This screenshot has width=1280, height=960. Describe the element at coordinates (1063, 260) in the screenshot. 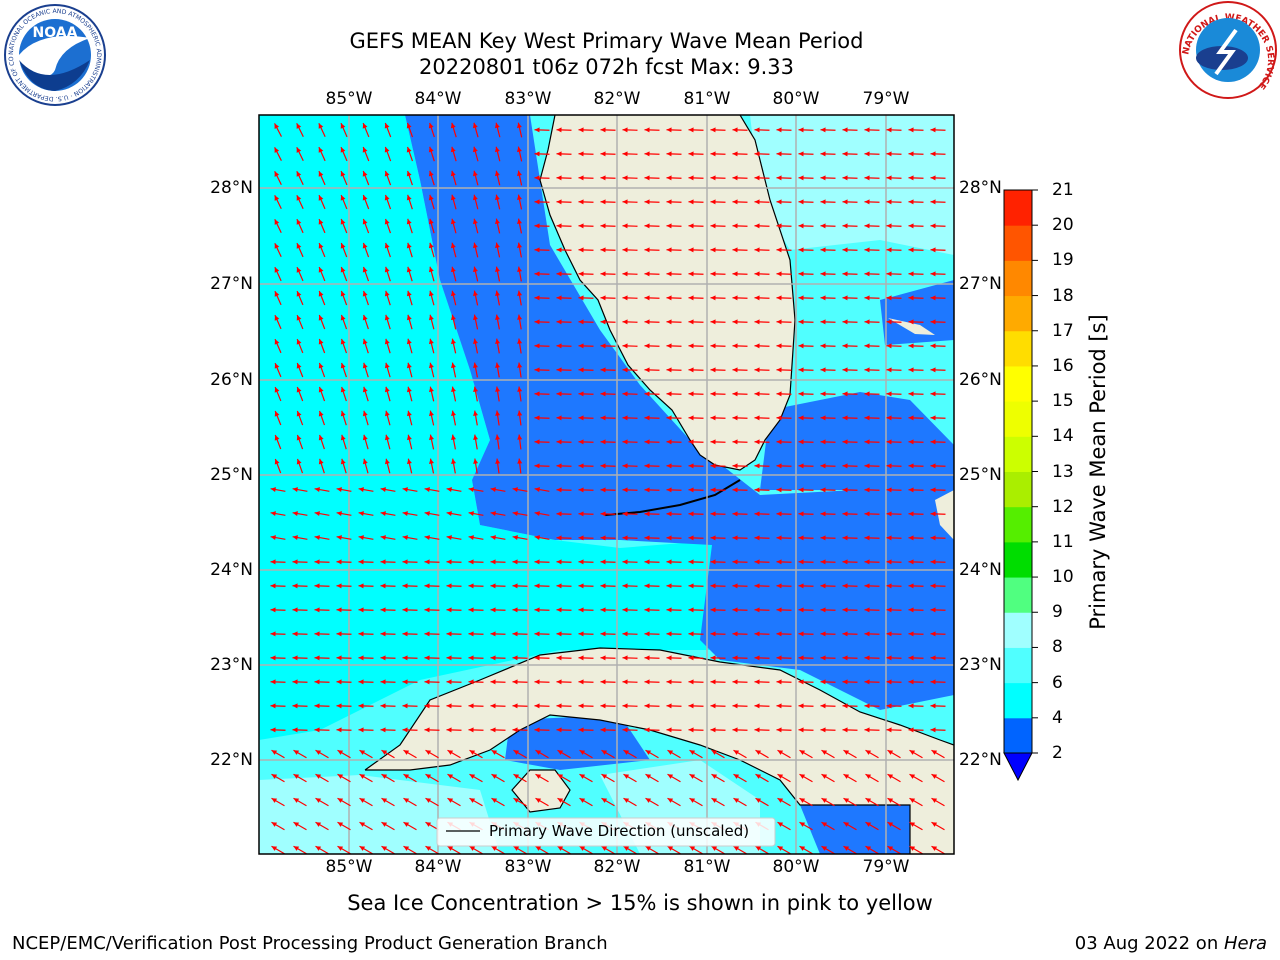

I see `colorbar-tick-label: 19` at that location.